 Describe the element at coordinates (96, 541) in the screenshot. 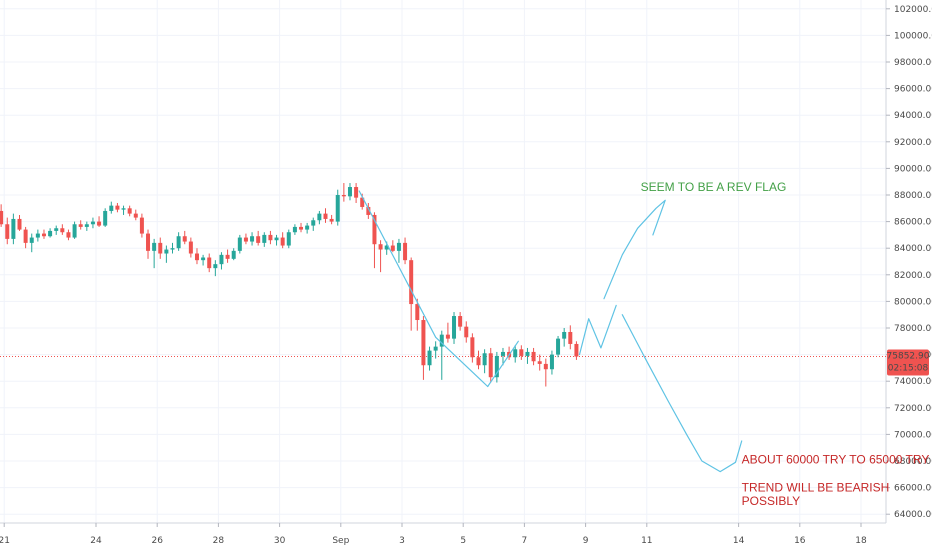

I see `time-tick-label: 24` at that location.